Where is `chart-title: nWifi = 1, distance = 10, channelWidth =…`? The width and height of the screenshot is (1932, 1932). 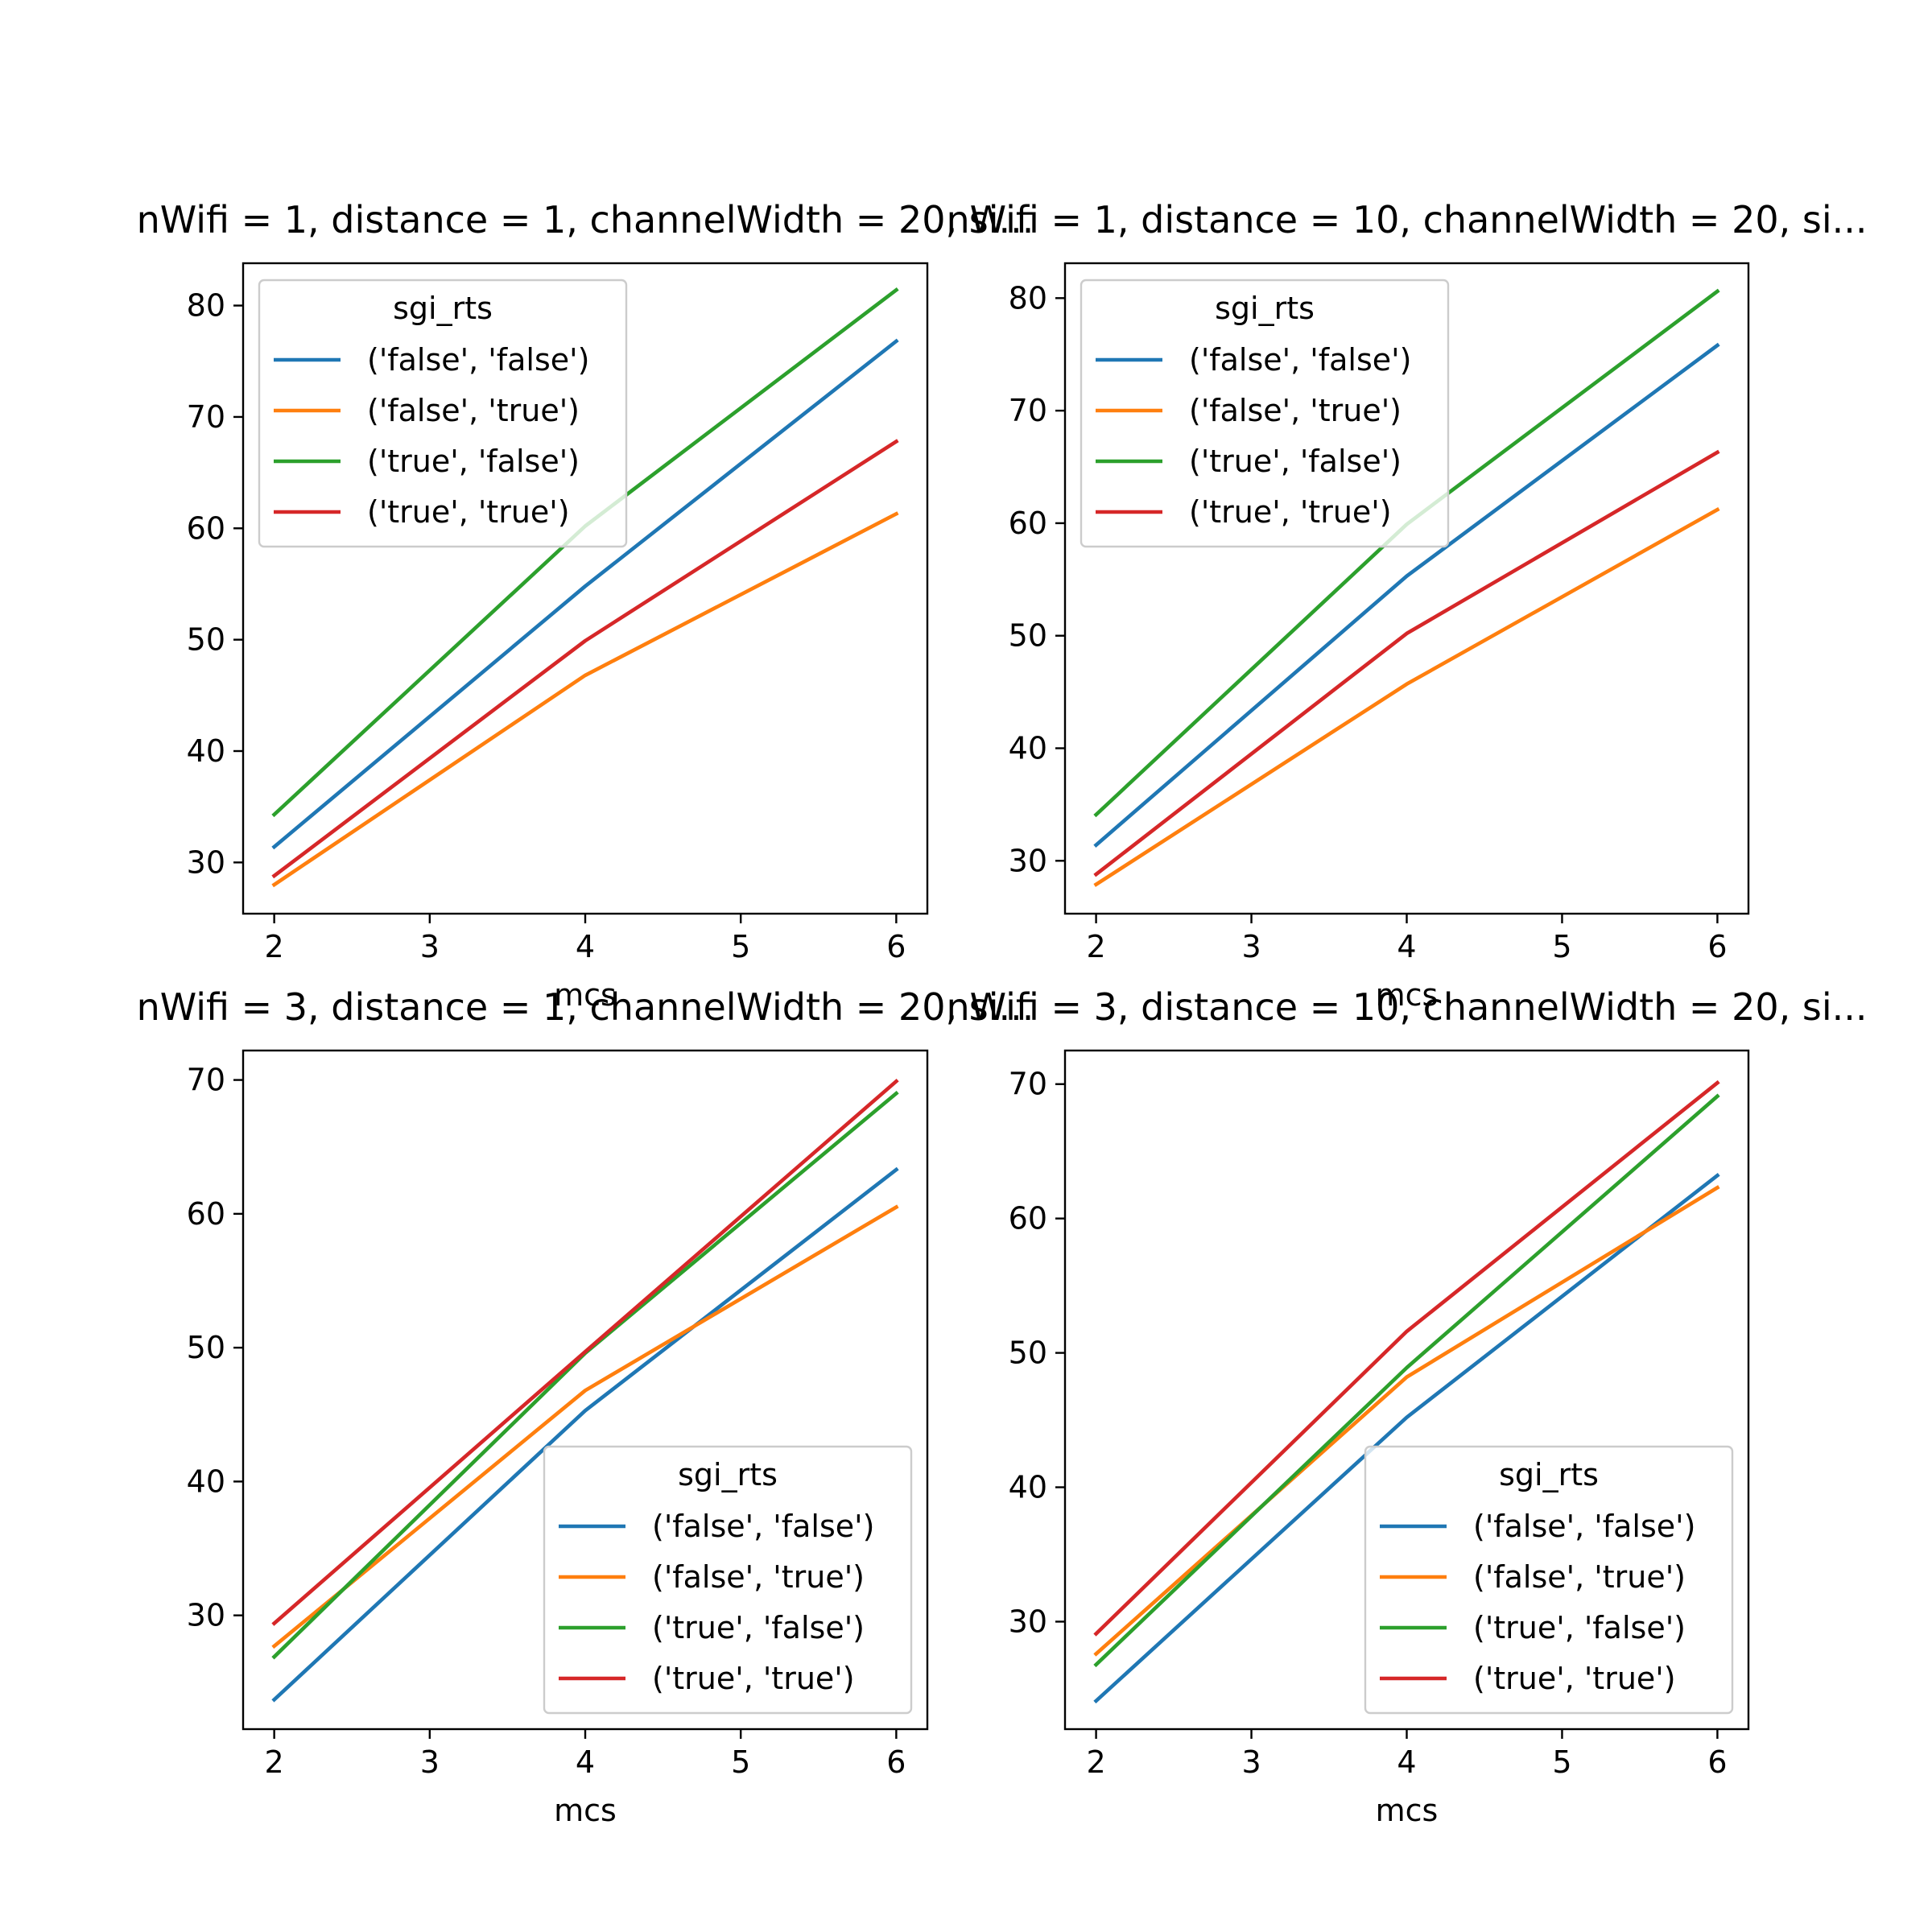
chart-title: nWifi = 1, distance = 10, channelWidth =… is located at coordinates (1406, 220).